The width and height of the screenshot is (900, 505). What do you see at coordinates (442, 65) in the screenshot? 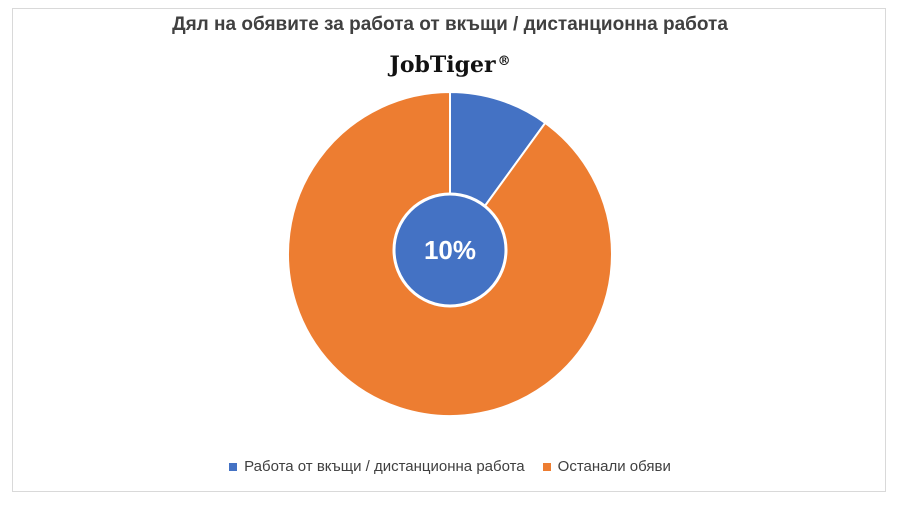
I see `brand-name: JobTiger` at bounding box center [442, 65].